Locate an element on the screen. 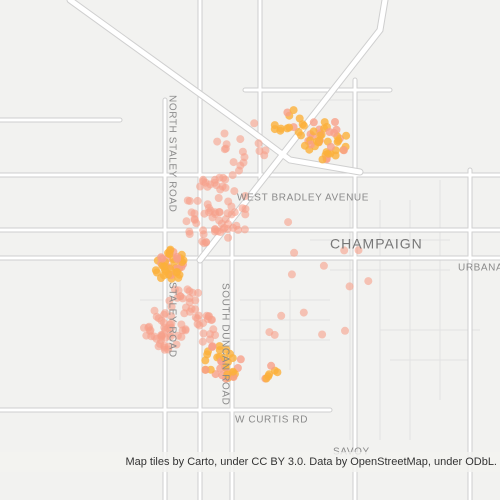  attribution-bg is located at coordinates (250, 462).